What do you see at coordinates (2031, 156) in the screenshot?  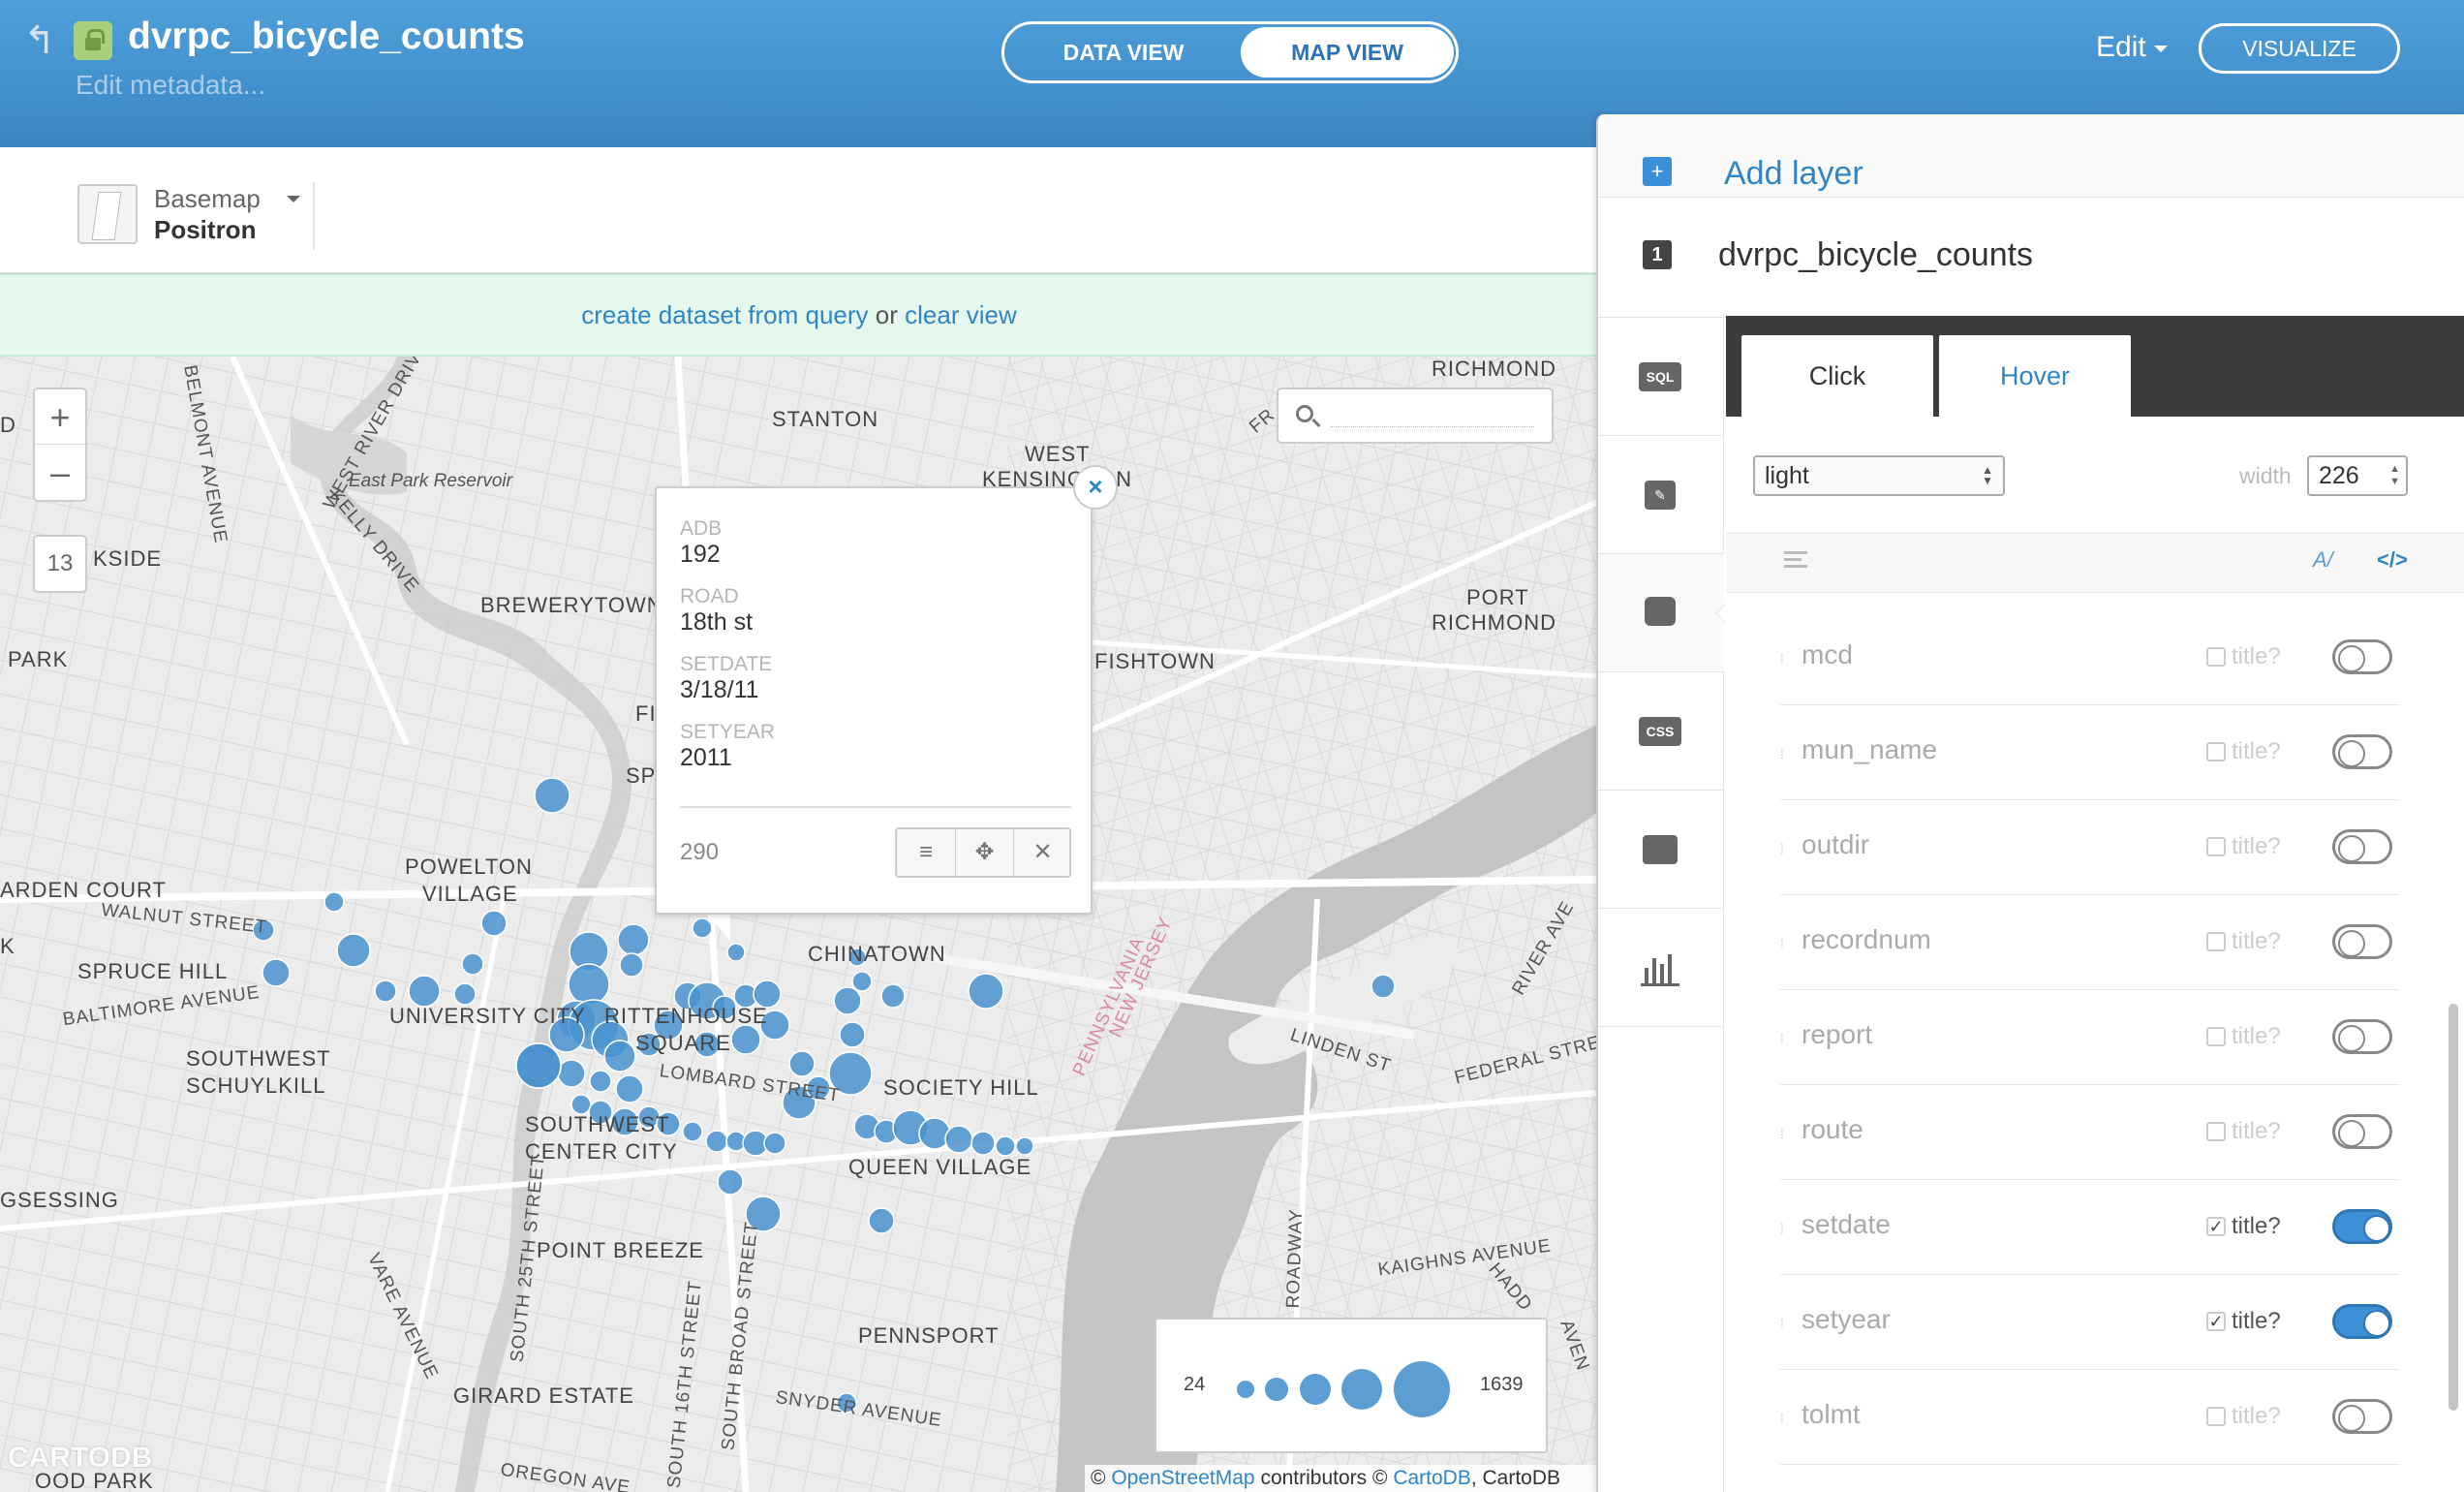 I see `add-layer-row: + Add layer` at bounding box center [2031, 156].